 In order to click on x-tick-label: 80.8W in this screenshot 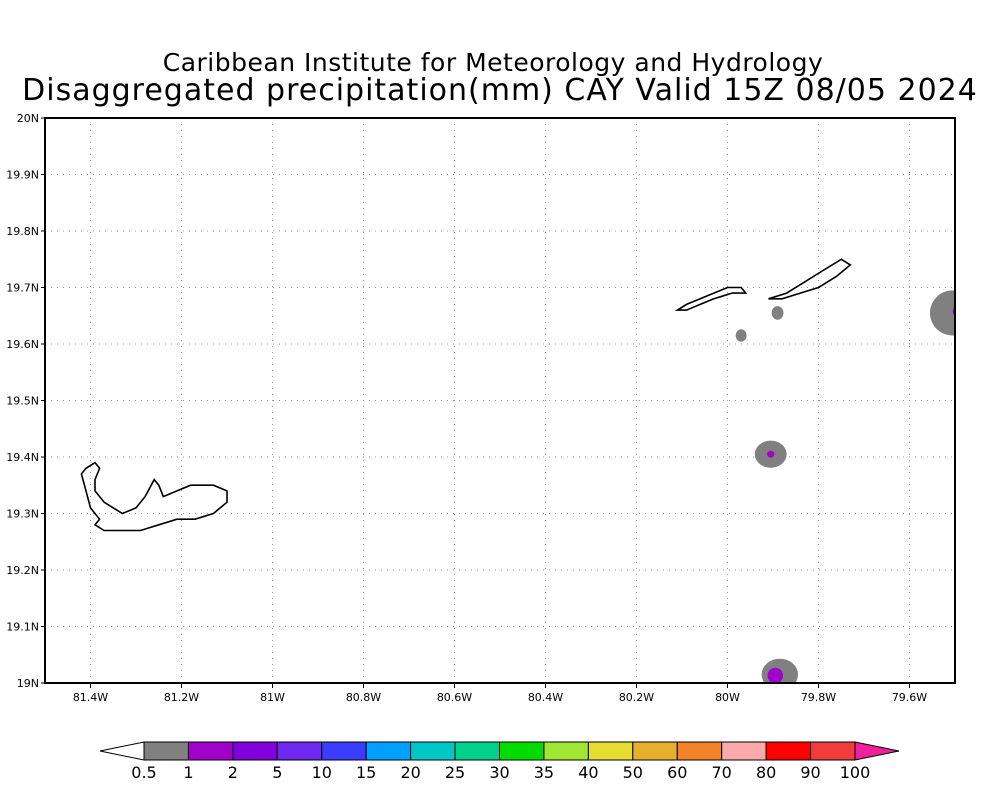, I will do `click(363, 697)`.